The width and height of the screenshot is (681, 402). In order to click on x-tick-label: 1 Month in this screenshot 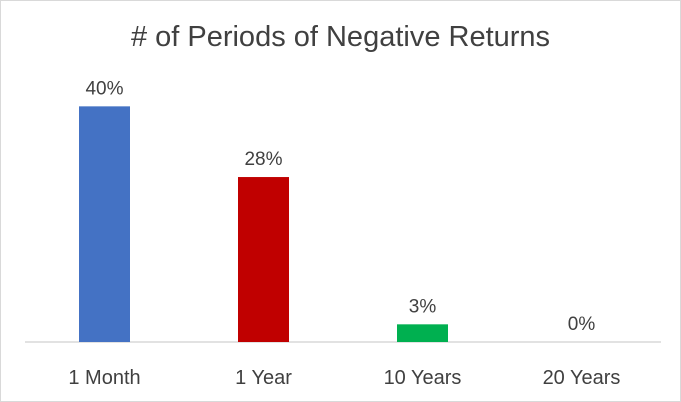, I will do `click(104, 378)`.